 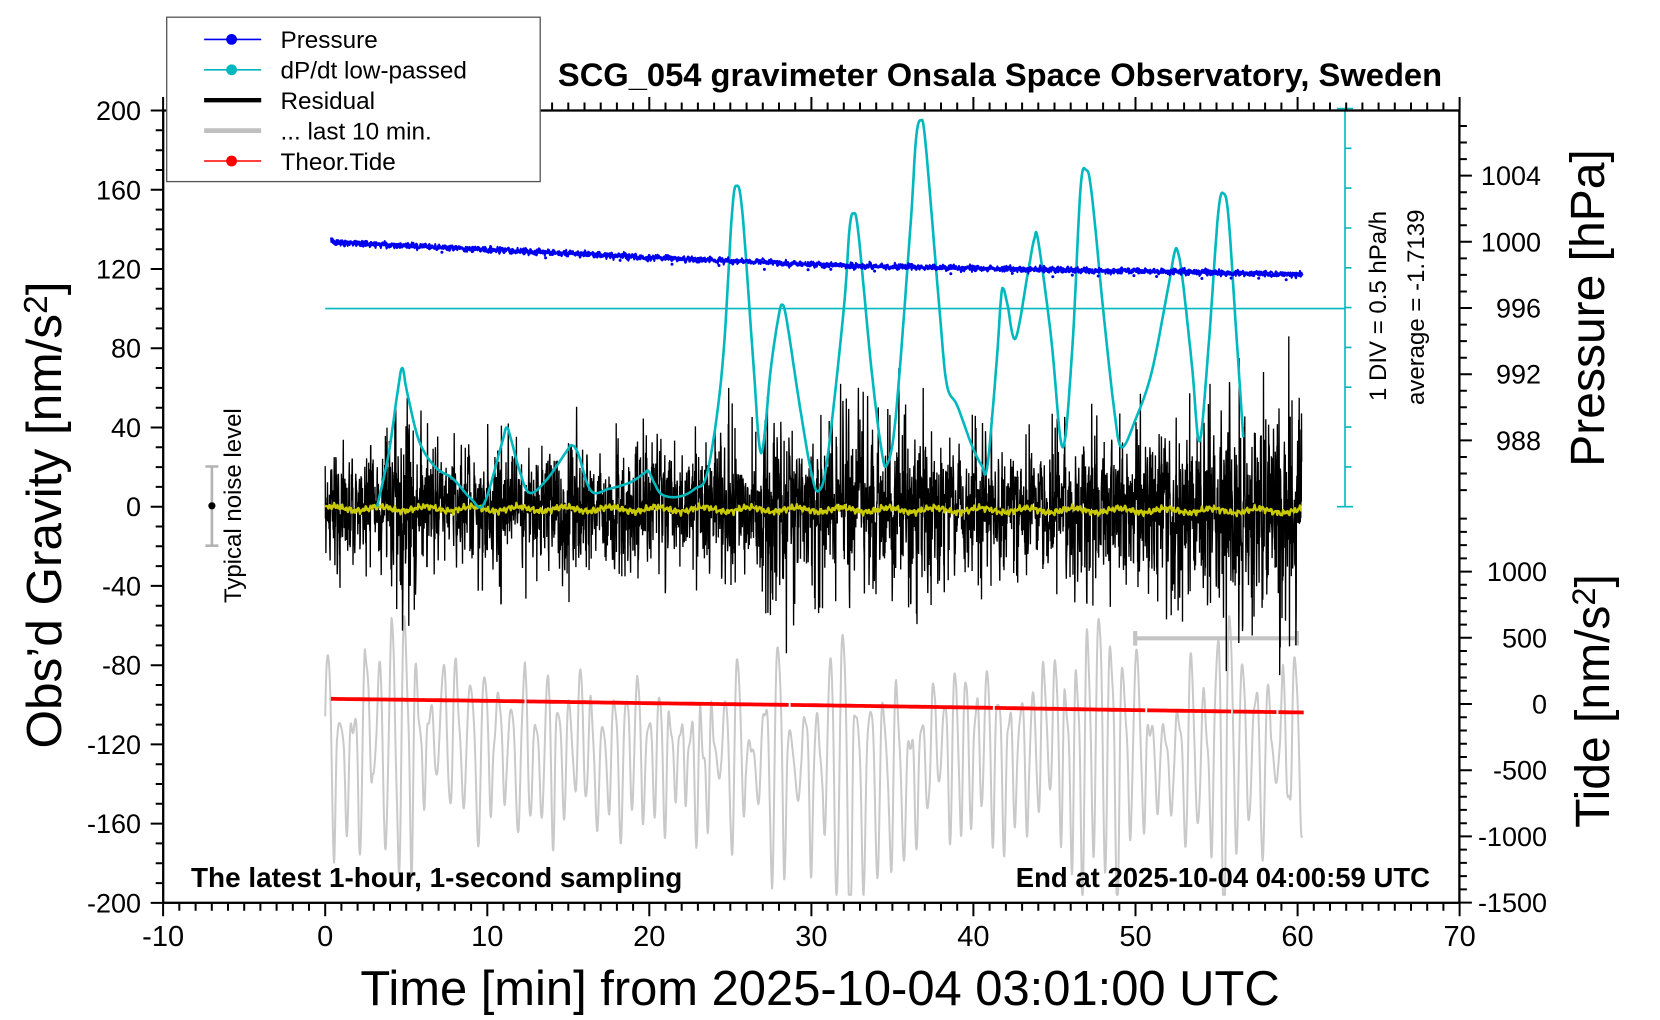 What do you see at coordinates (1378, 306) in the screenshot?
I see `svg-text: 1 DIV = 0.5 hPa/h` at bounding box center [1378, 306].